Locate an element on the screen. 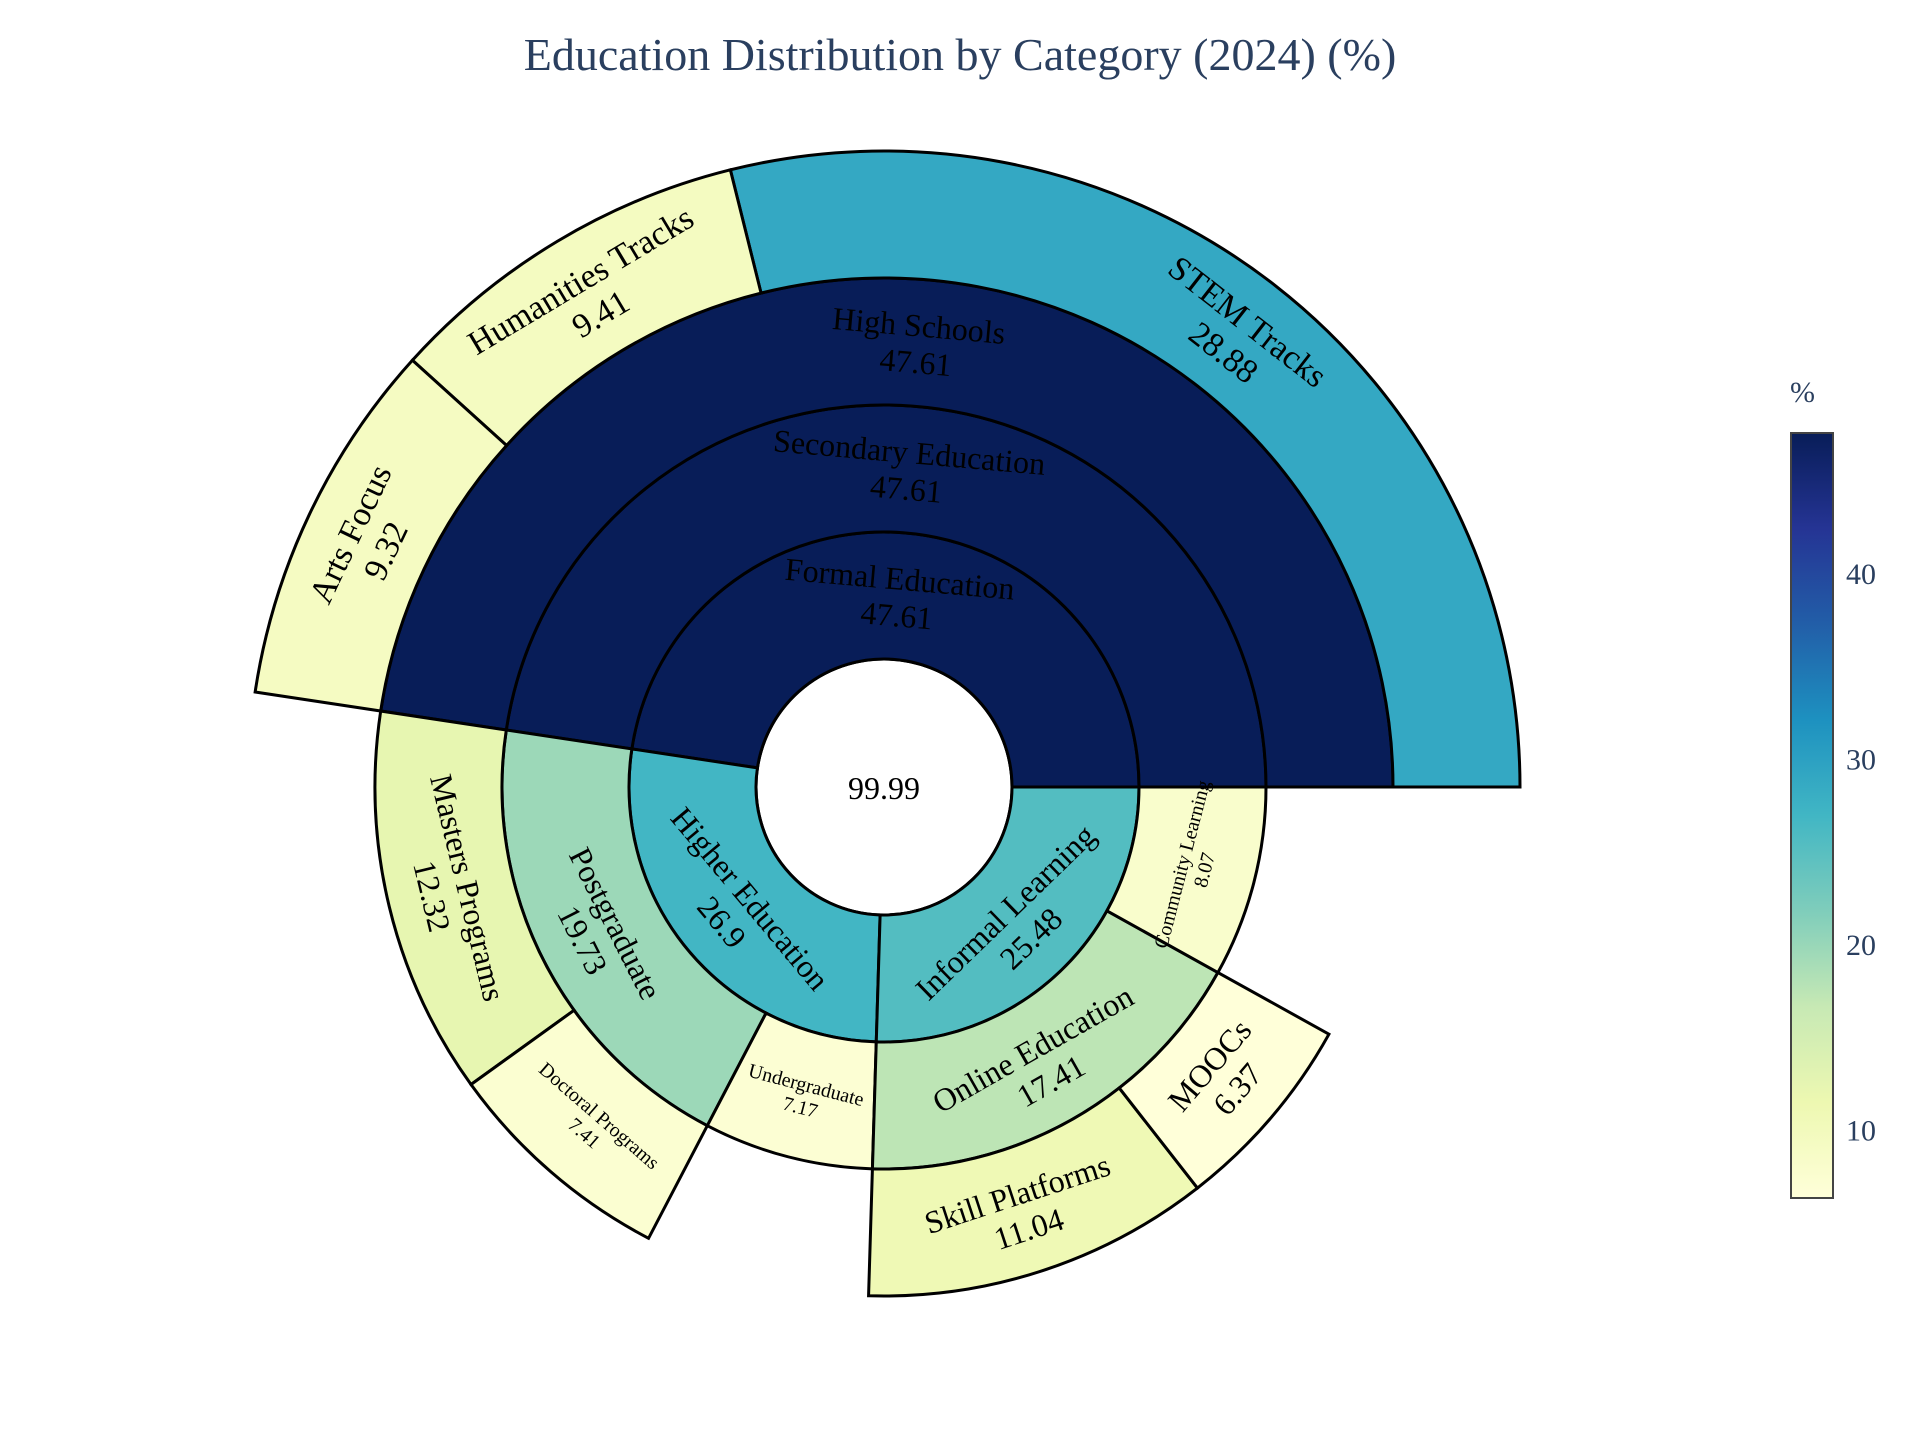 The image size is (1920, 1440). root-value-label: 99.99 is located at coordinates (884, 788).